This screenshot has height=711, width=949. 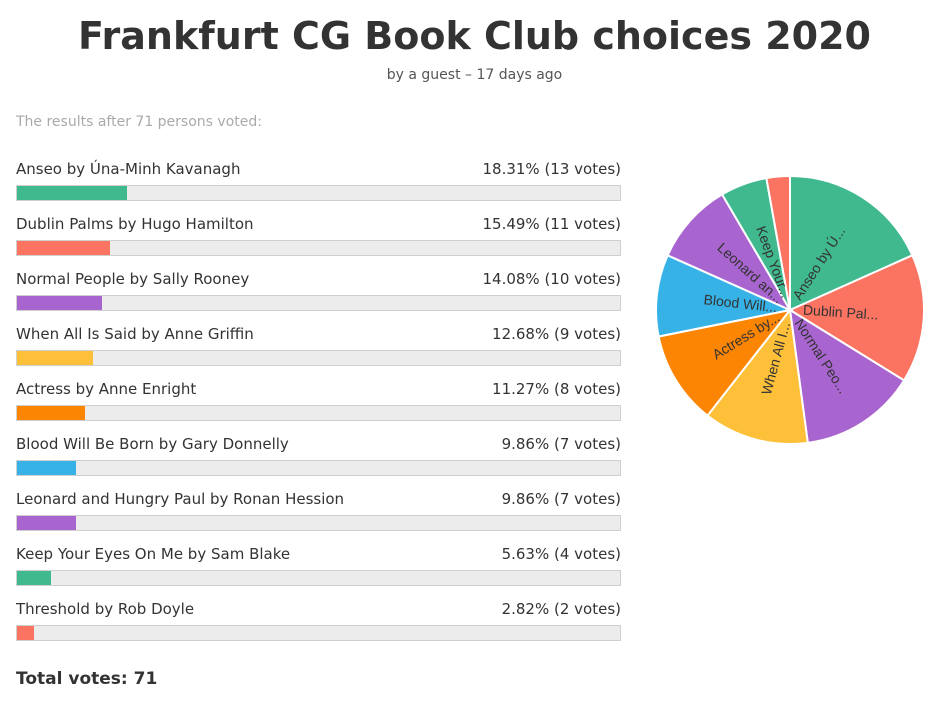 What do you see at coordinates (474, 75) in the screenshot?
I see `poll-byline: by a guest – 17 days ago` at bounding box center [474, 75].